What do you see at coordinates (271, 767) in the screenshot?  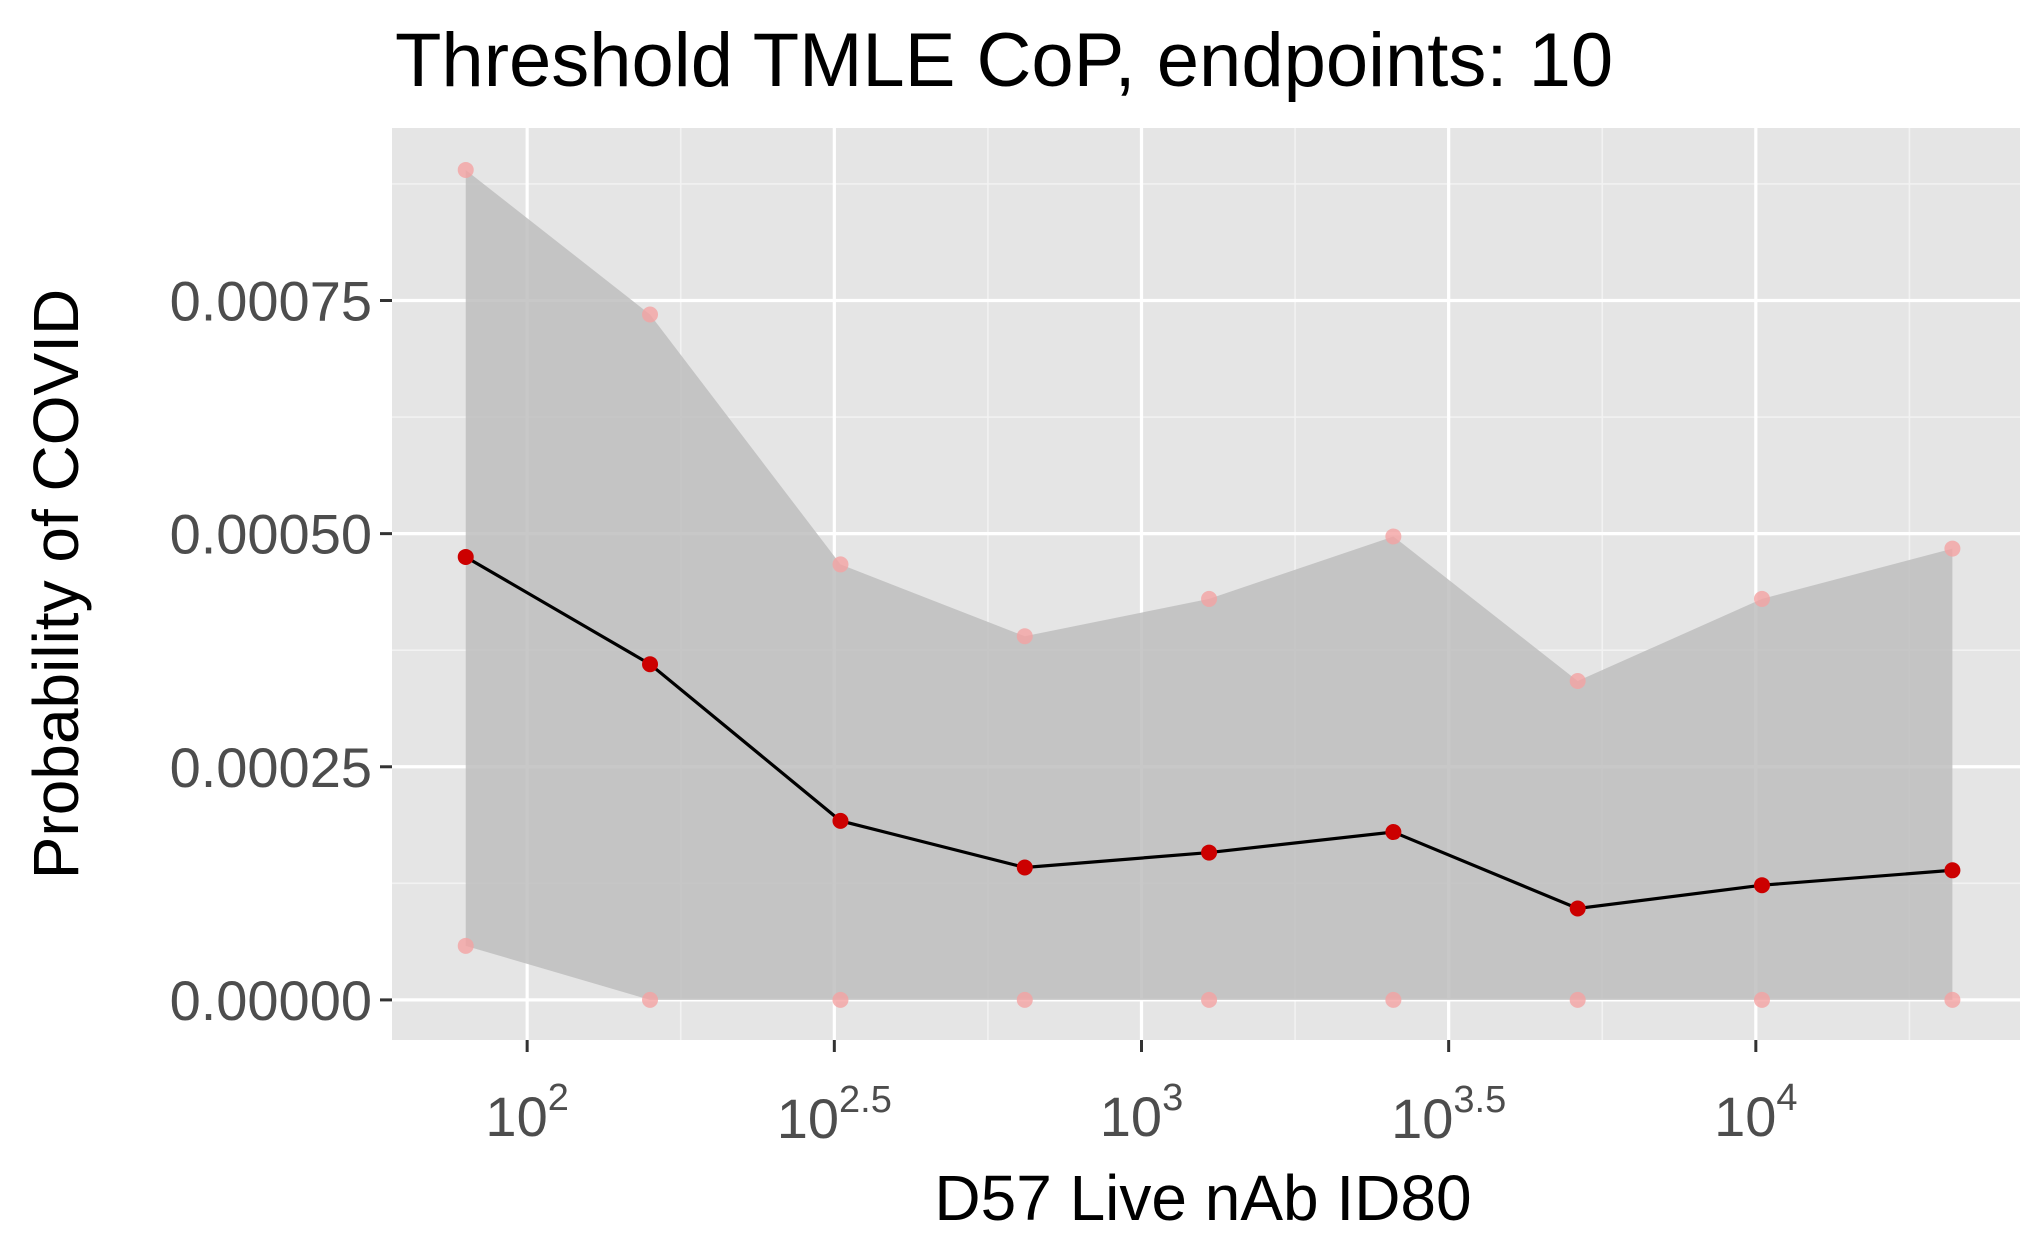 I see `y-tick-label: 0.00025` at bounding box center [271, 767].